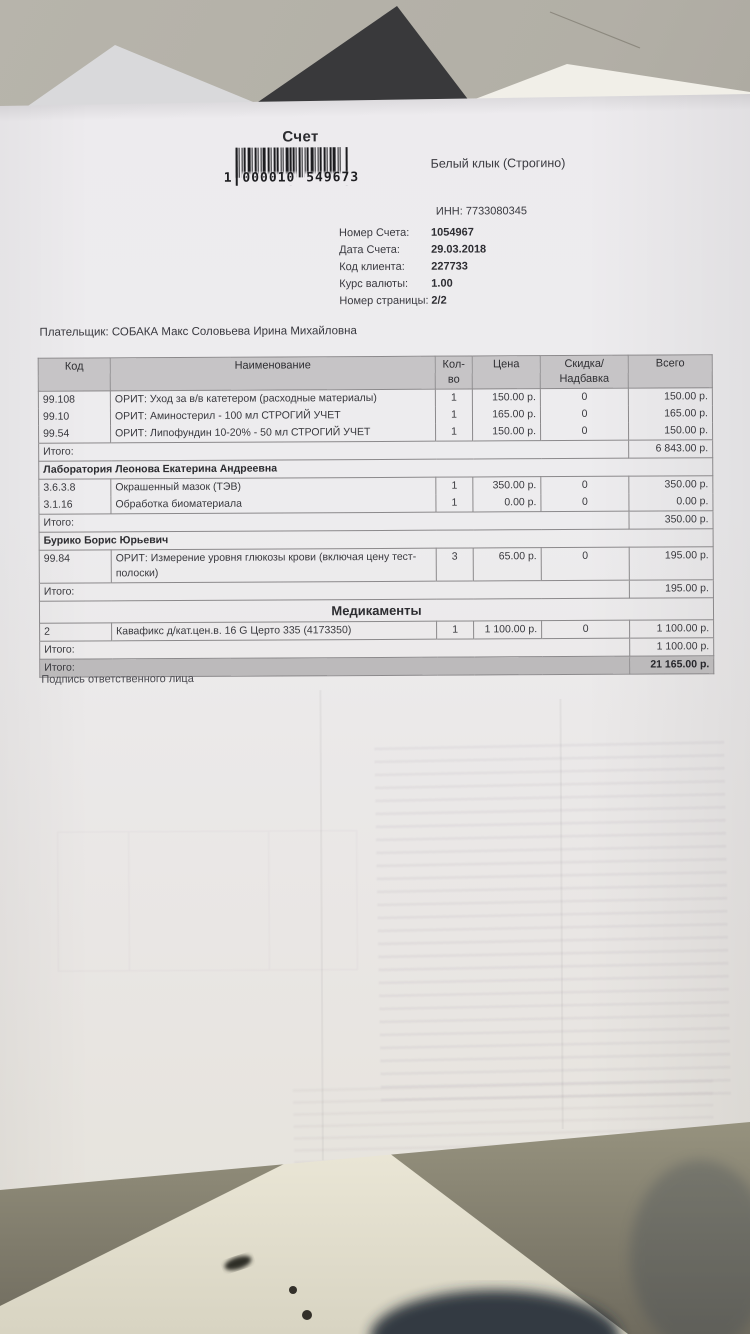 The image size is (750, 1334). What do you see at coordinates (384, 300) in the screenshot?
I see `meta-label: Номер страницы:` at bounding box center [384, 300].